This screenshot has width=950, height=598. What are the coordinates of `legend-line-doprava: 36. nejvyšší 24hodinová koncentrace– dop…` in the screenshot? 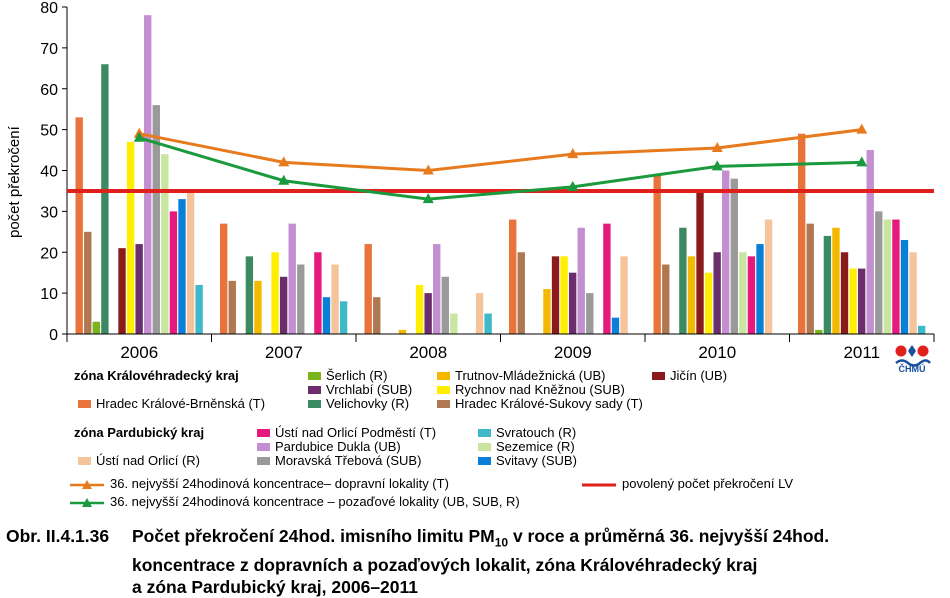 It's located at (259, 483).